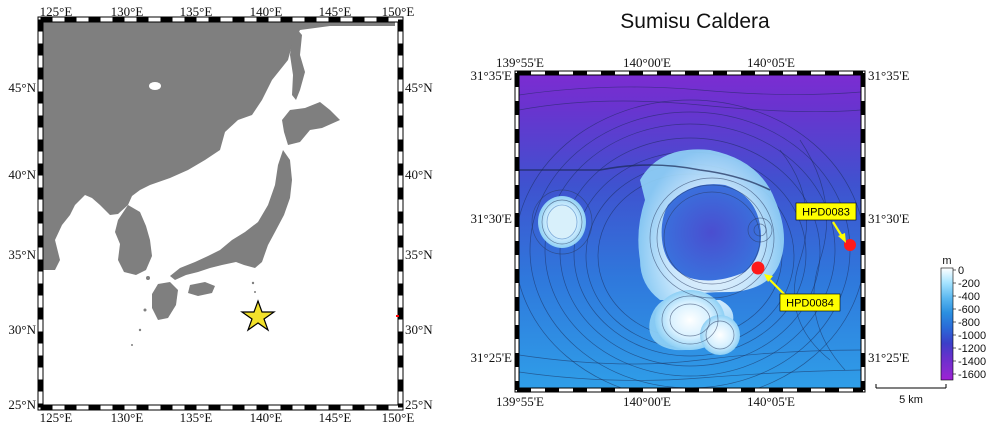 The height and width of the screenshot is (433, 1000). What do you see at coordinates (972, 336) in the screenshot?
I see `colorbar-tick-5: -1000` at bounding box center [972, 336].